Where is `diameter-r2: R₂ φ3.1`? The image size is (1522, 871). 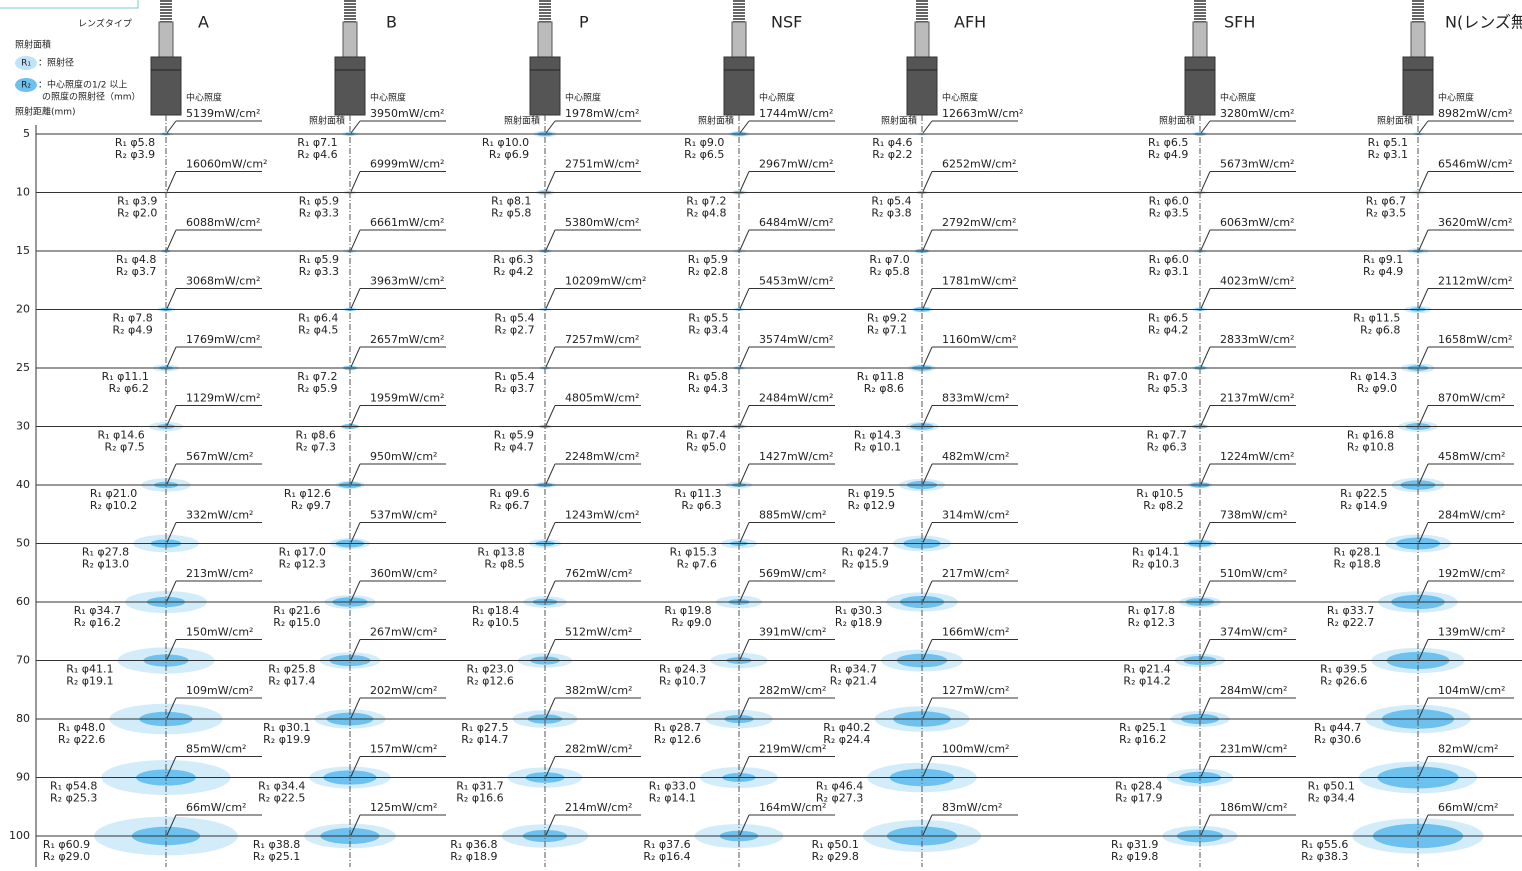 diameter-r2: R₂ φ3.1 is located at coordinates (1388, 154).